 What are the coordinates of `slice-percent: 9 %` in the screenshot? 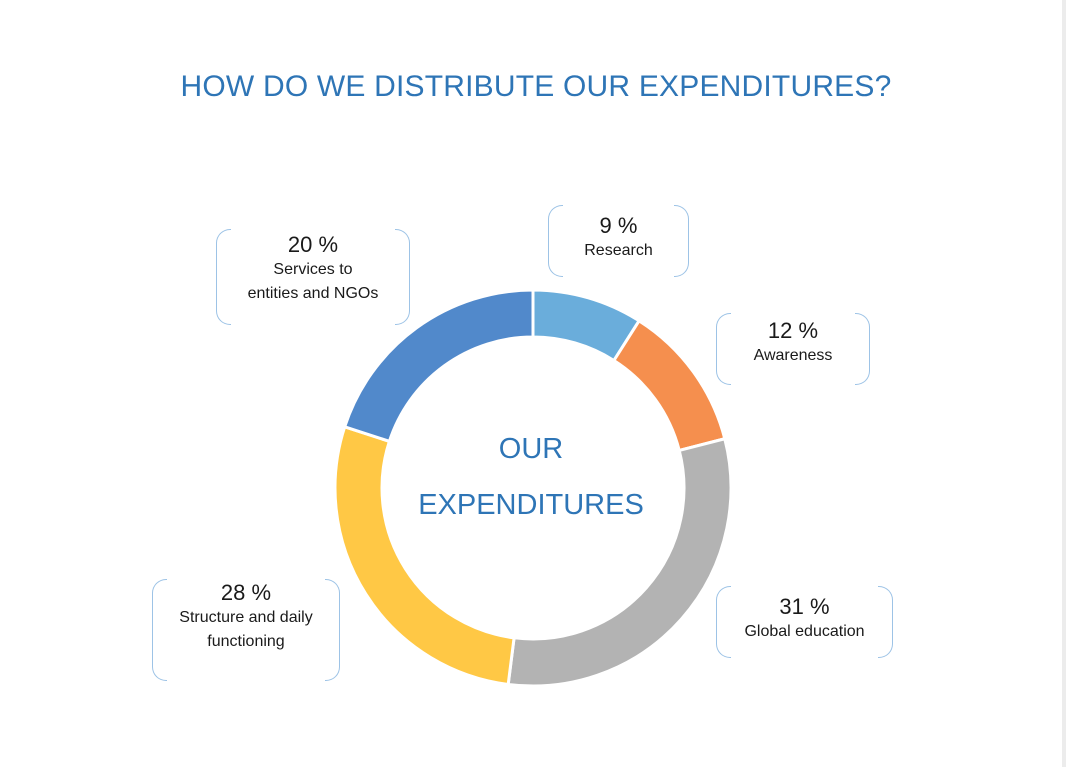 It's located at (618, 225).